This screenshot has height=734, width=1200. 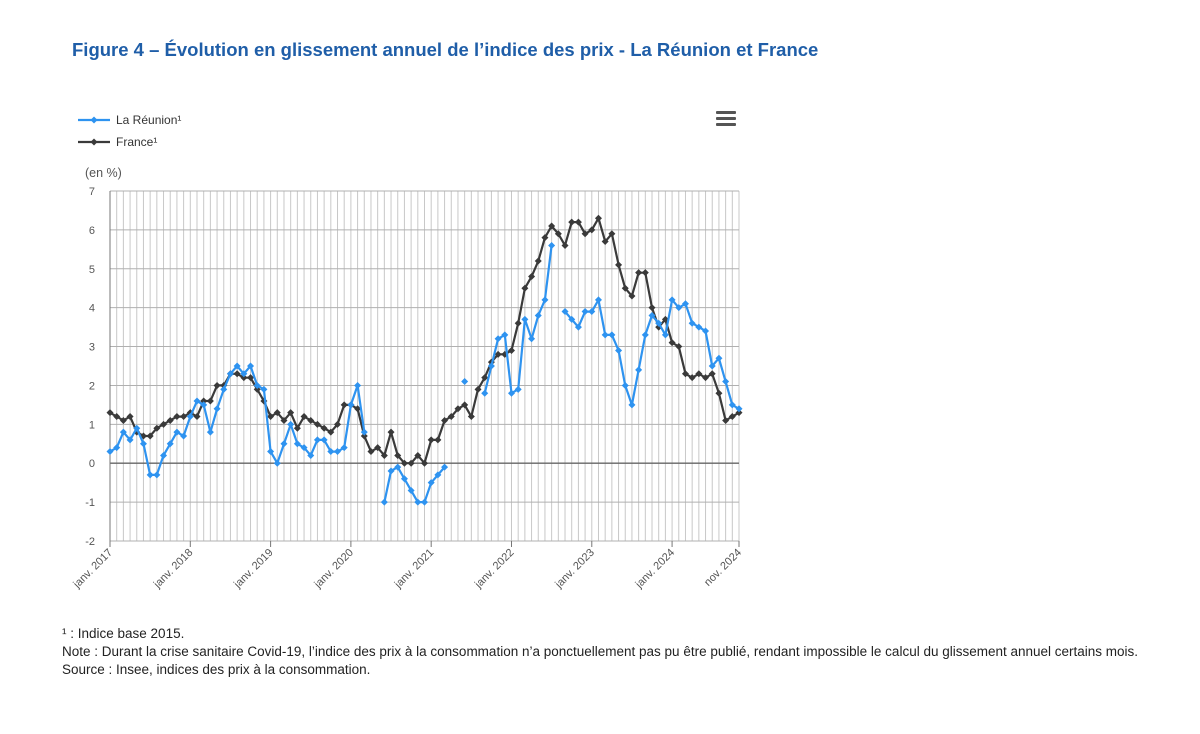 What do you see at coordinates (92, 425) in the screenshot?
I see `y-tick-label: 1` at bounding box center [92, 425].